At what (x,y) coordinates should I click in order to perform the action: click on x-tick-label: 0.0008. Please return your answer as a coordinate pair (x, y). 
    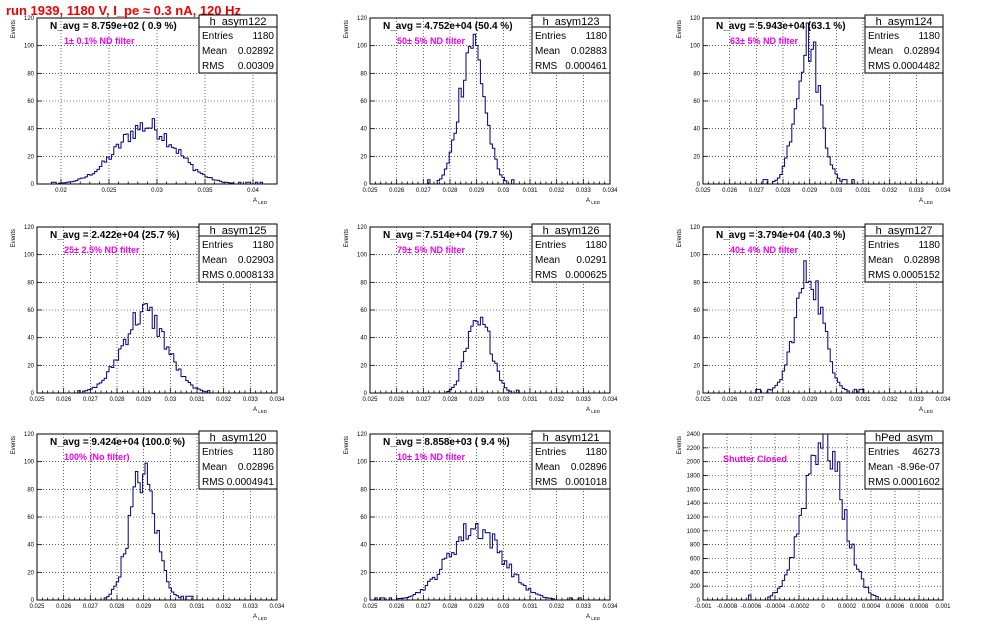
    Looking at the image, I should click on (919, 607).